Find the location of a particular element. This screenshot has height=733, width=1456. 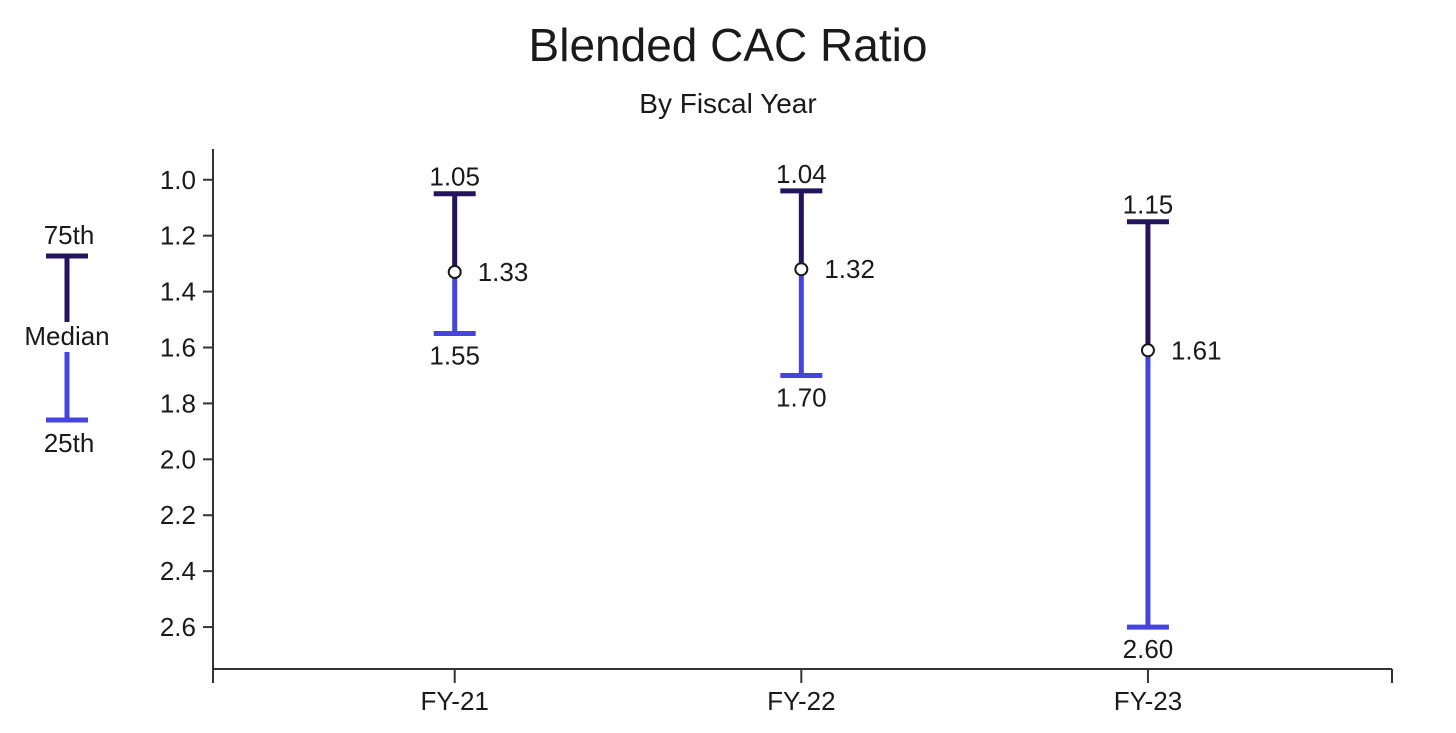

x-ticks: FY-21 FY-22 FY-23 is located at coordinates (801, 692).